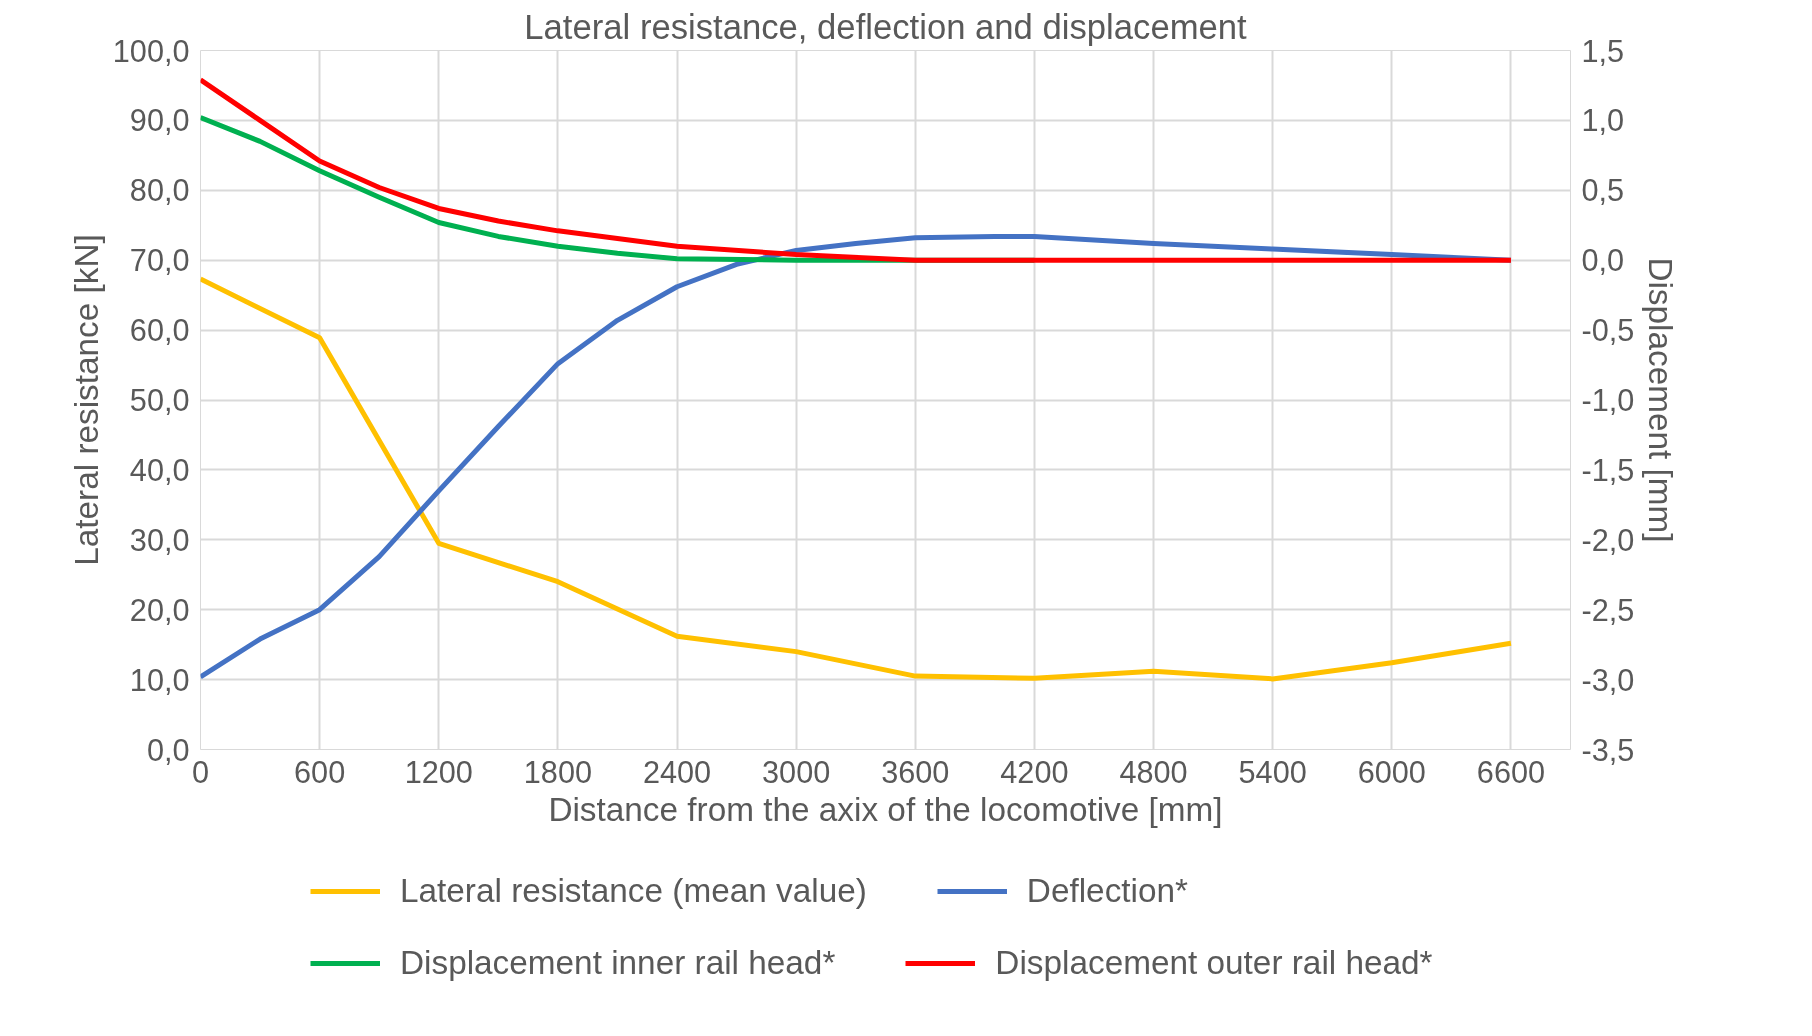 Image resolution: width=1812 pixels, height=1036 pixels. What do you see at coordinates (159, 609) in the screenshot?
I see `y-tick-label: 20,0` at bounding box center [159, 609].